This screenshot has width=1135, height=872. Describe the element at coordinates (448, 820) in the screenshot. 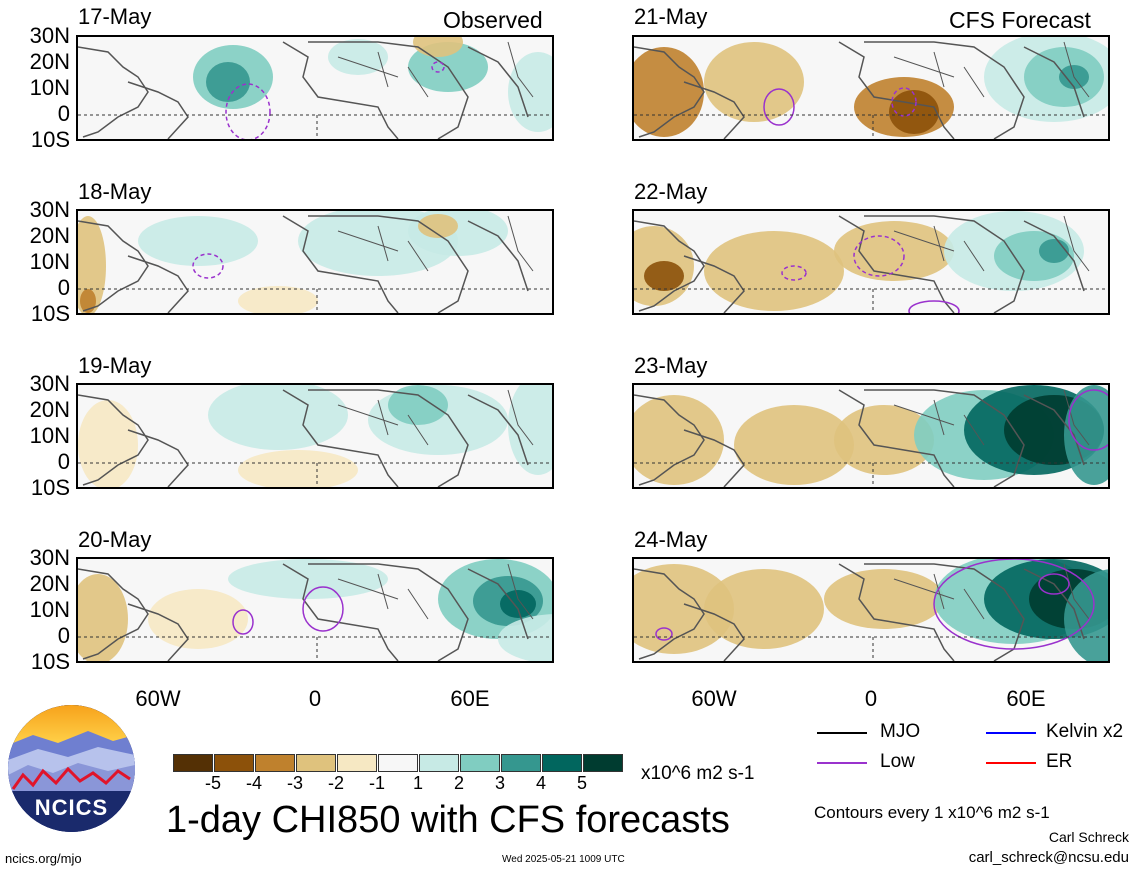

I see `main-title: 1-day CHI850 with CFS forecasts` at that location.